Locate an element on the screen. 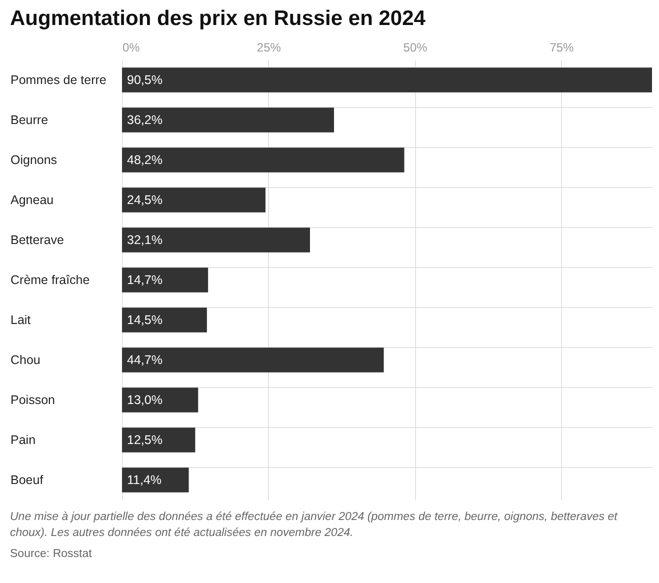  y-tick-label: Chou is located at coordinates (25, 360).